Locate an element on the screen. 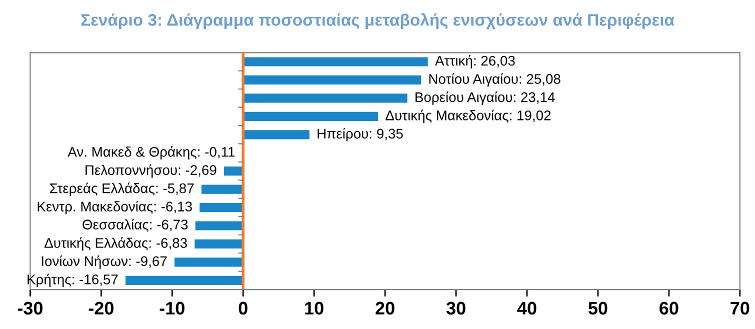 The image size is (755, 329). x-tick-label: 0 is located at coordinates (243, 308).